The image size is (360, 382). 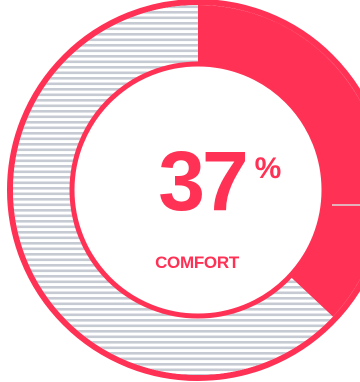 I want to click on value-number: 37, so click(x=202, y=181).